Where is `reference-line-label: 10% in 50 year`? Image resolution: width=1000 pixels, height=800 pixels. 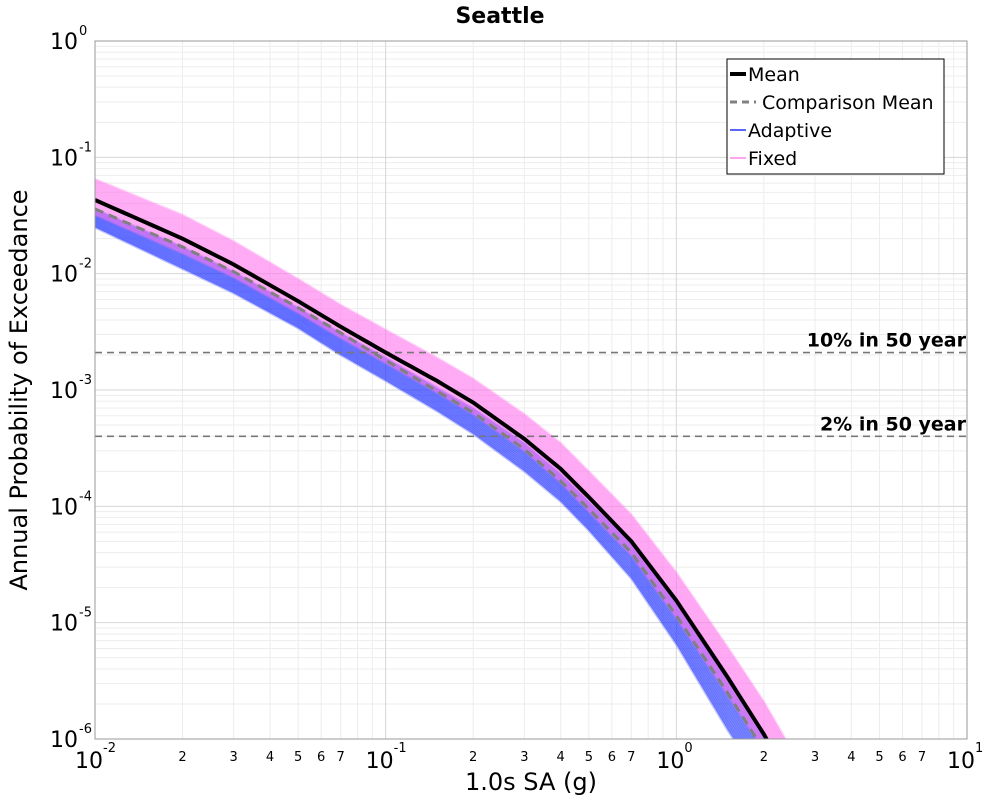 reference-line-label: 10% in 50 year is located at coordinates (887, 341).